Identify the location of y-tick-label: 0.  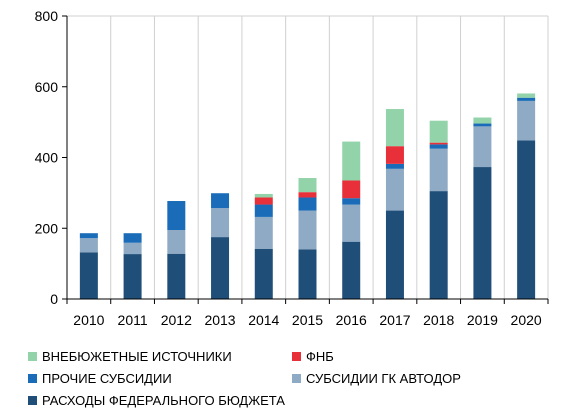
(54, 299).